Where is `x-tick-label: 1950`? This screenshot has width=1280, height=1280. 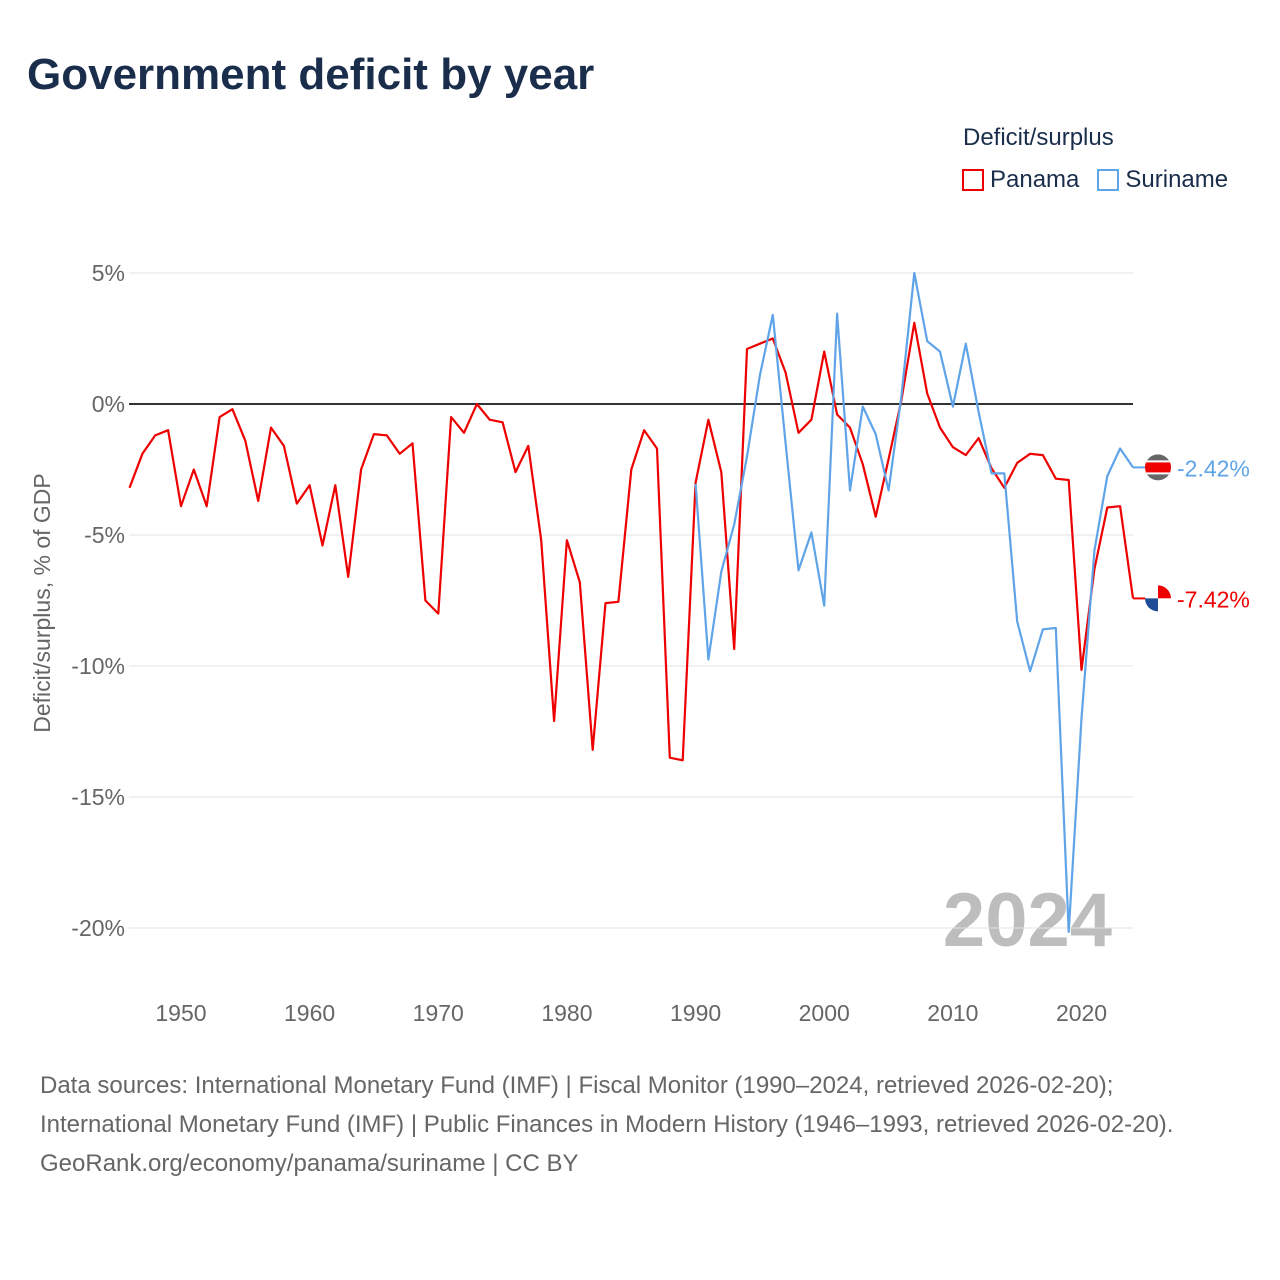 x-tick-label: 1950 is located at coordinates (180, 1013).